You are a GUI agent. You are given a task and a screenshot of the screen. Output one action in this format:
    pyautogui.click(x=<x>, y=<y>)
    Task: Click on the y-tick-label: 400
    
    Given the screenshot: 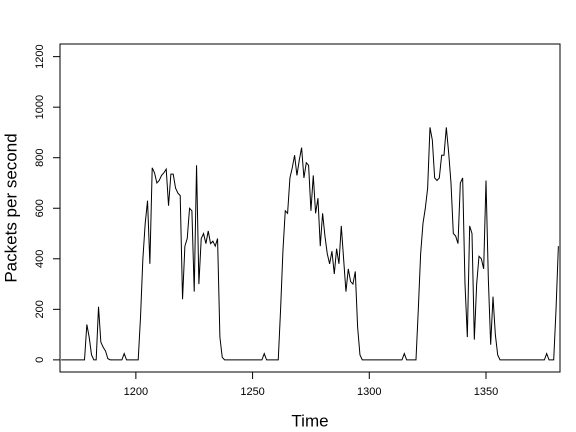 What is the action you would take?
    pyautogui.click(x=40, y=259)
    